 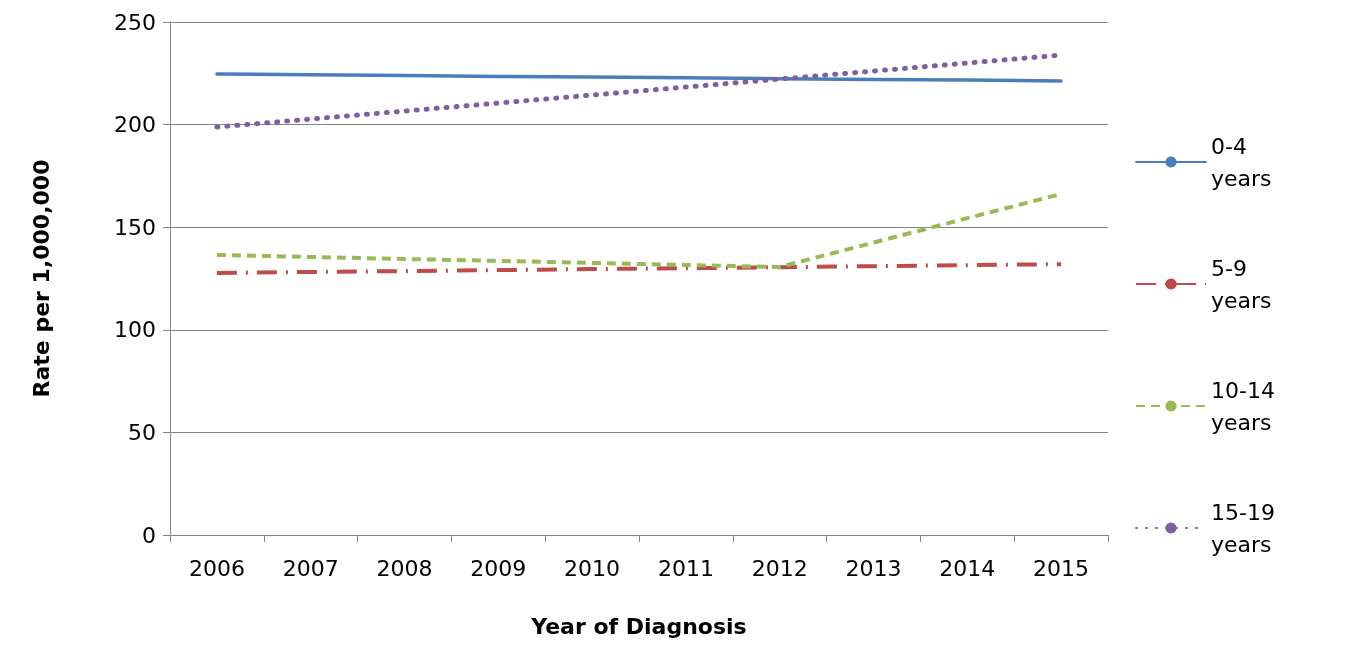 I want to click on x-tick-label: 2007, so click(x=310, y=568).